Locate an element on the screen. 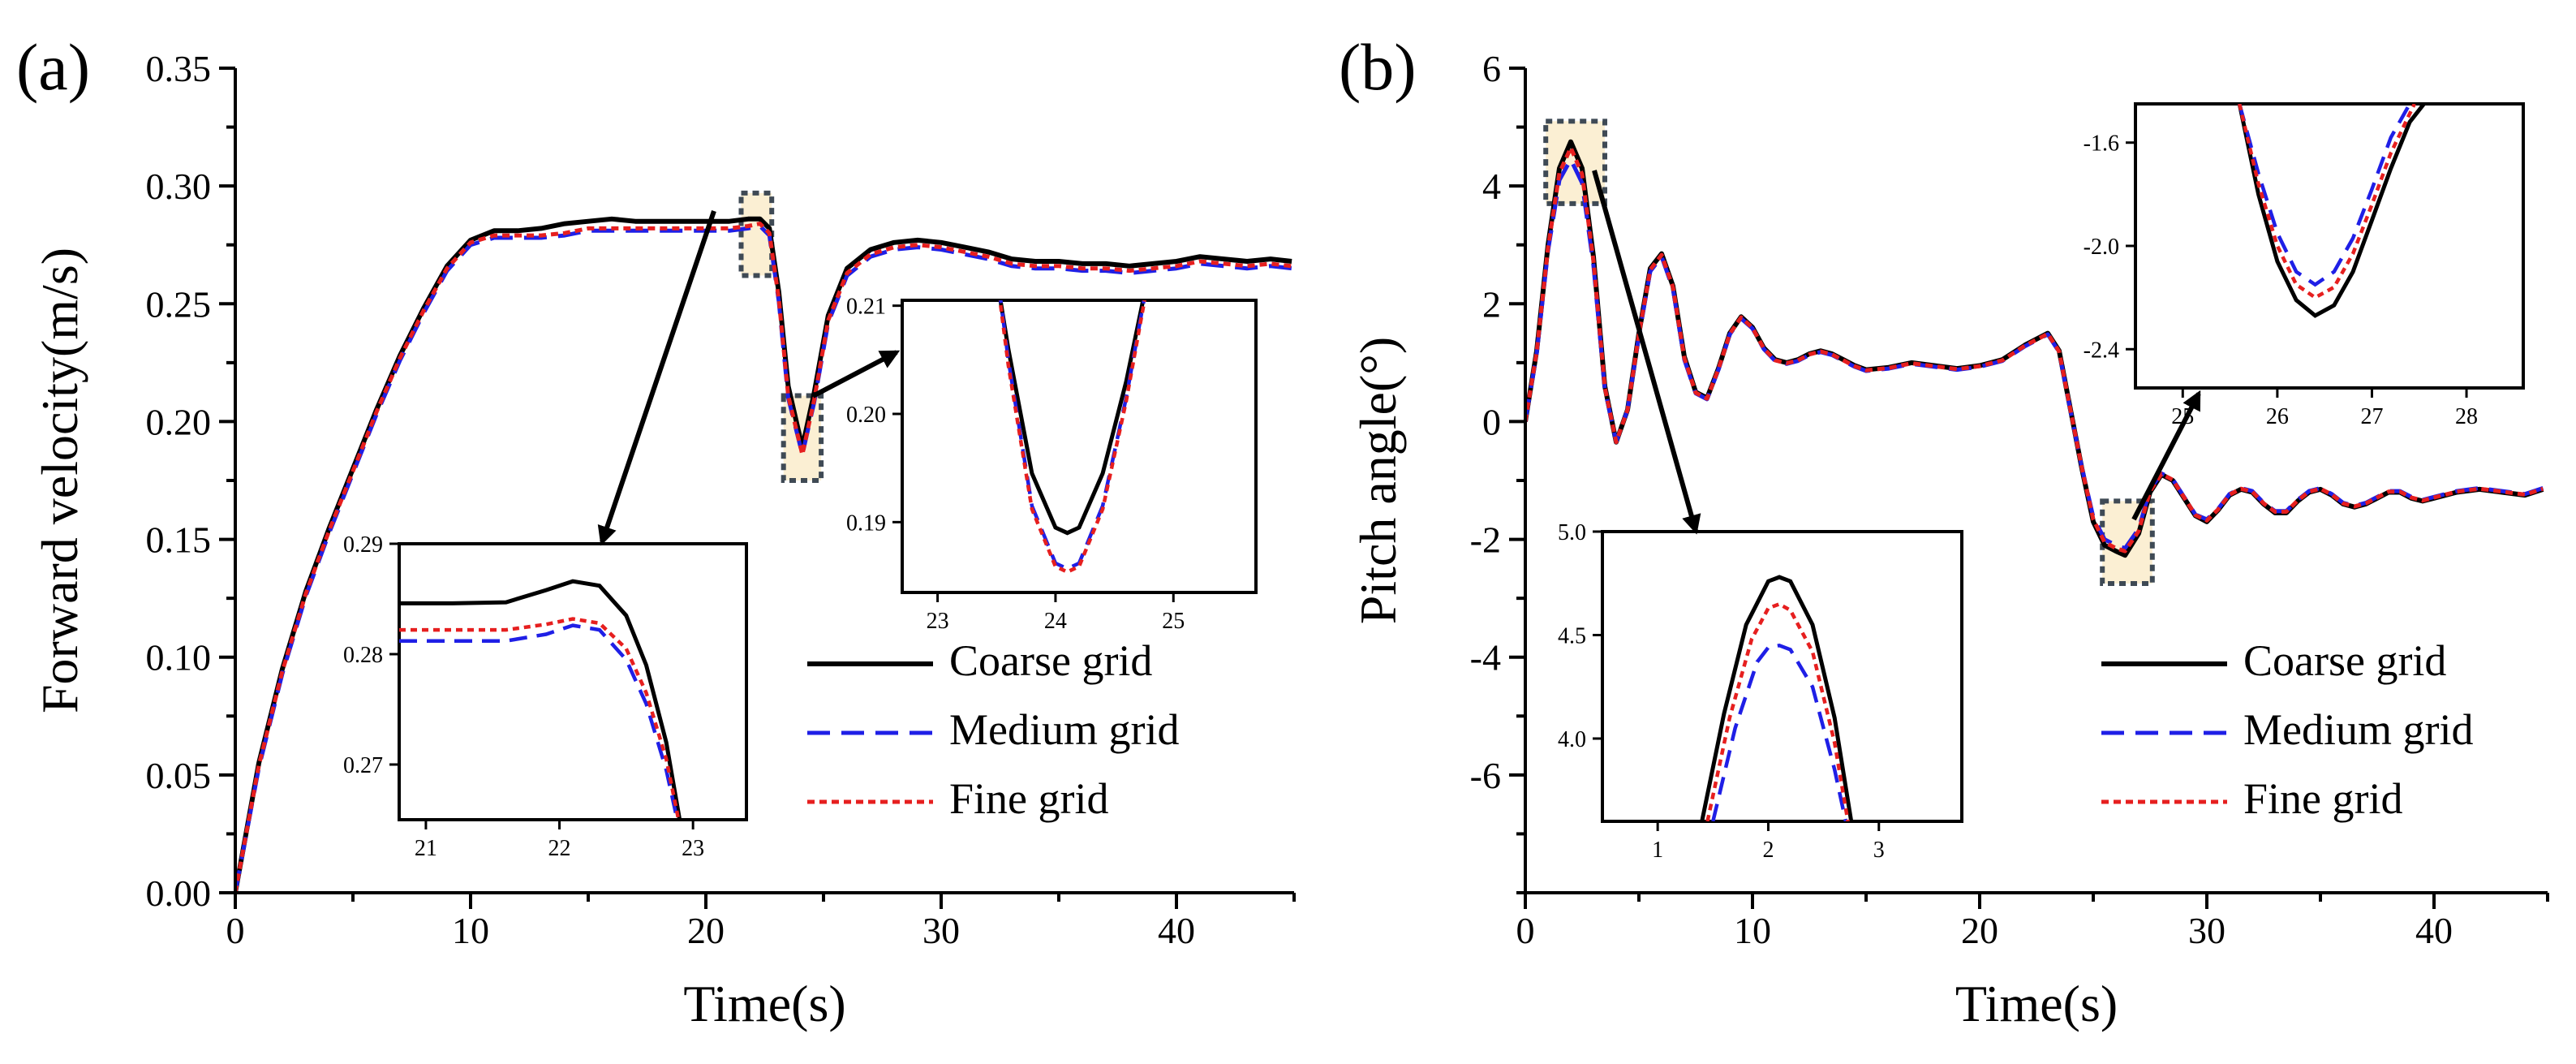 The width and height of the screenshot is (2576, 1064). inset-y-tick-label: 0.28 is located at coordinates (363, 656).